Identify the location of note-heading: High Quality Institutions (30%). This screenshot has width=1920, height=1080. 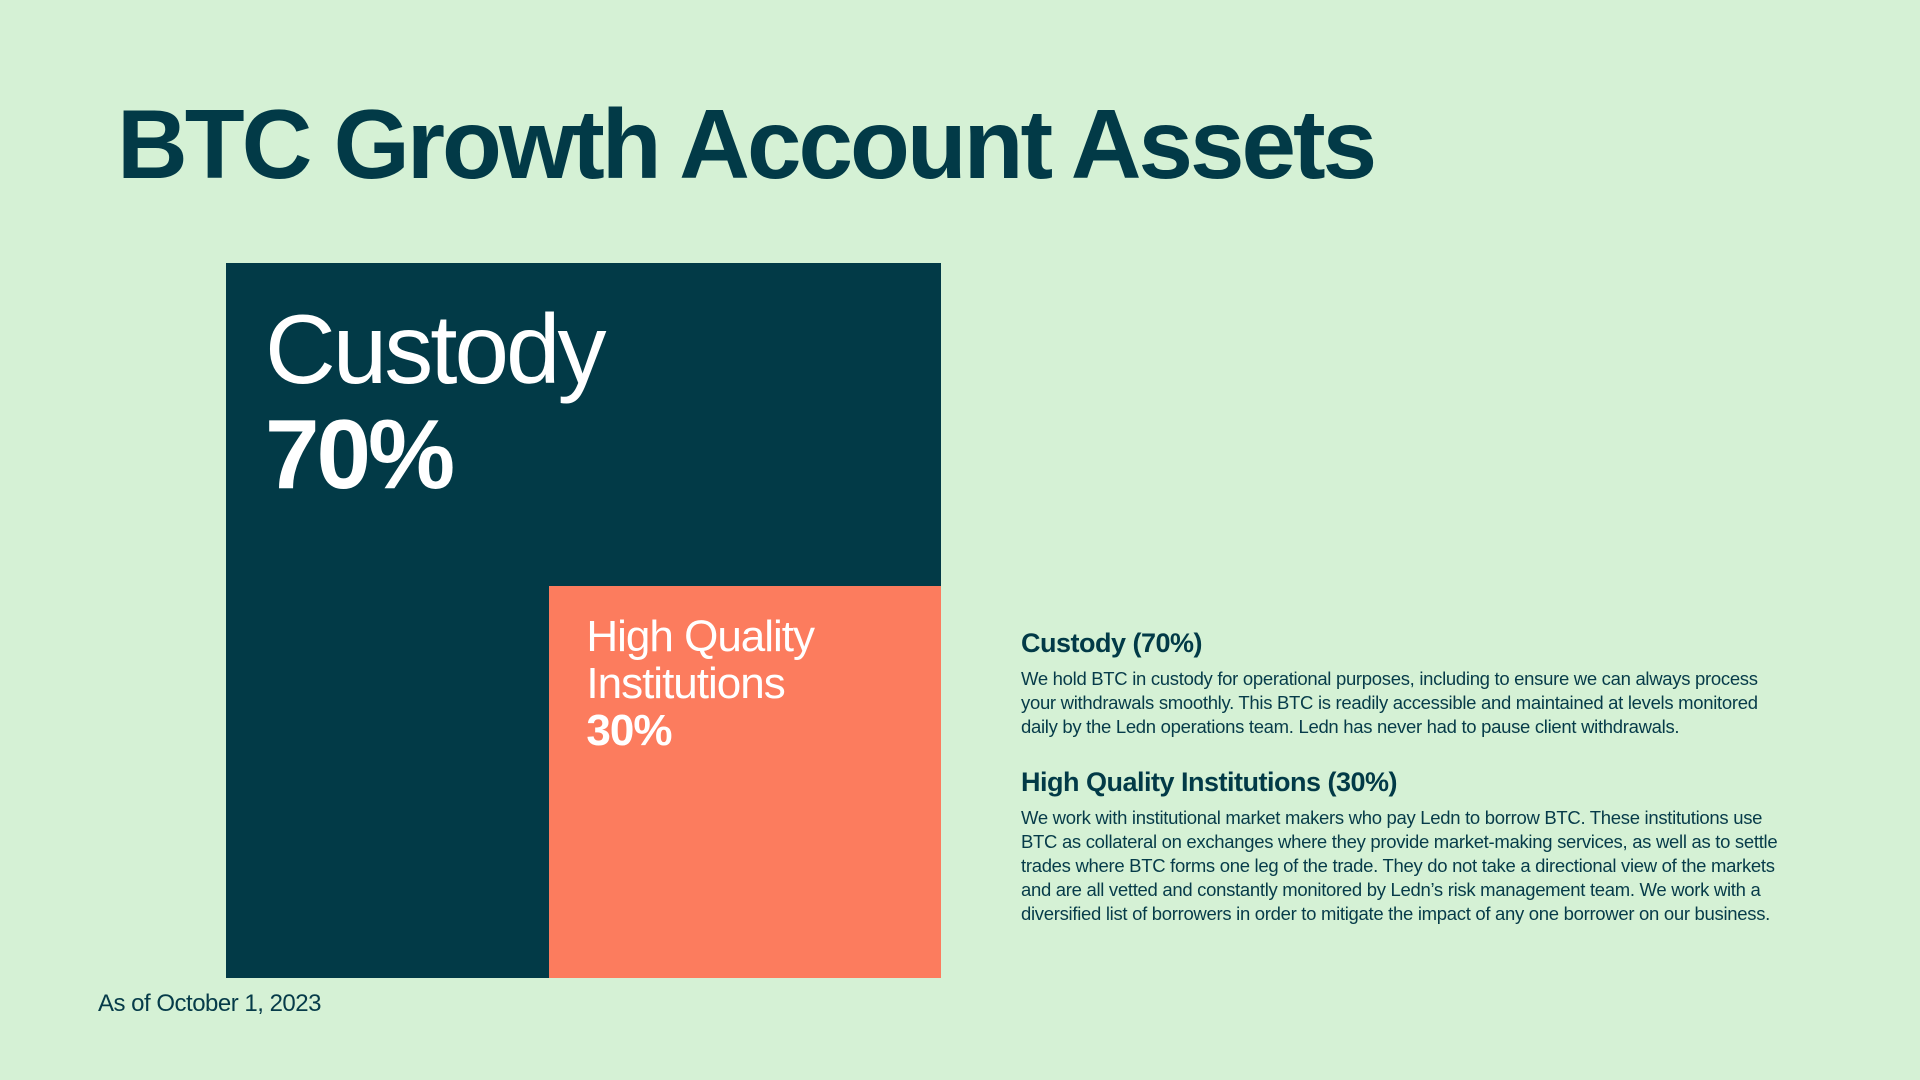
(1209, 782).